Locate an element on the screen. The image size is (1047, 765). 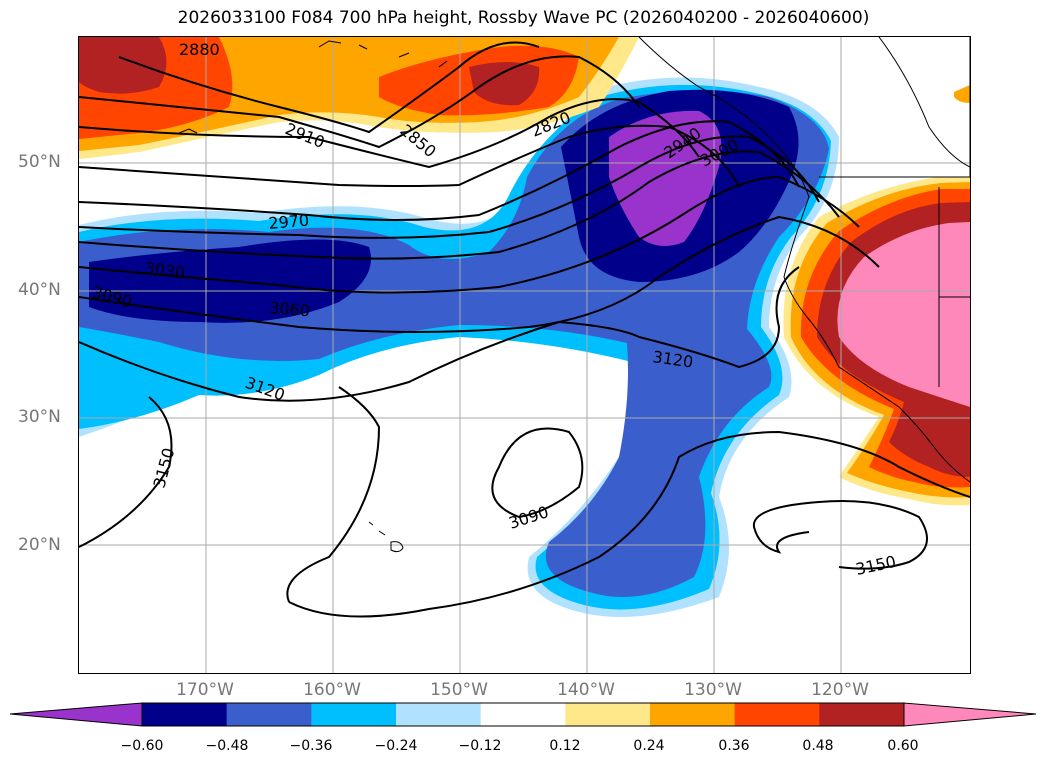
lon-label-120w: 120°W is located at coordinates (840, 690).